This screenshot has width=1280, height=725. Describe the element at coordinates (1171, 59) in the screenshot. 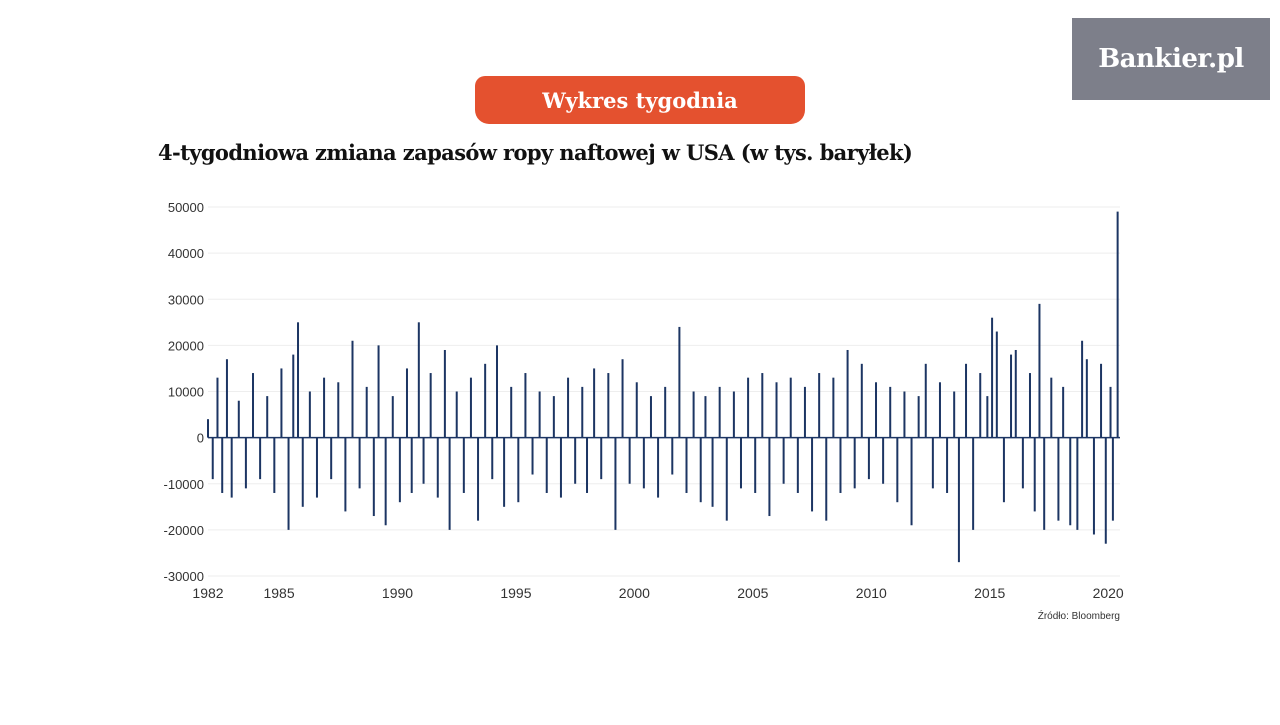

I see `logo-text: Bankier.pl` at that location.